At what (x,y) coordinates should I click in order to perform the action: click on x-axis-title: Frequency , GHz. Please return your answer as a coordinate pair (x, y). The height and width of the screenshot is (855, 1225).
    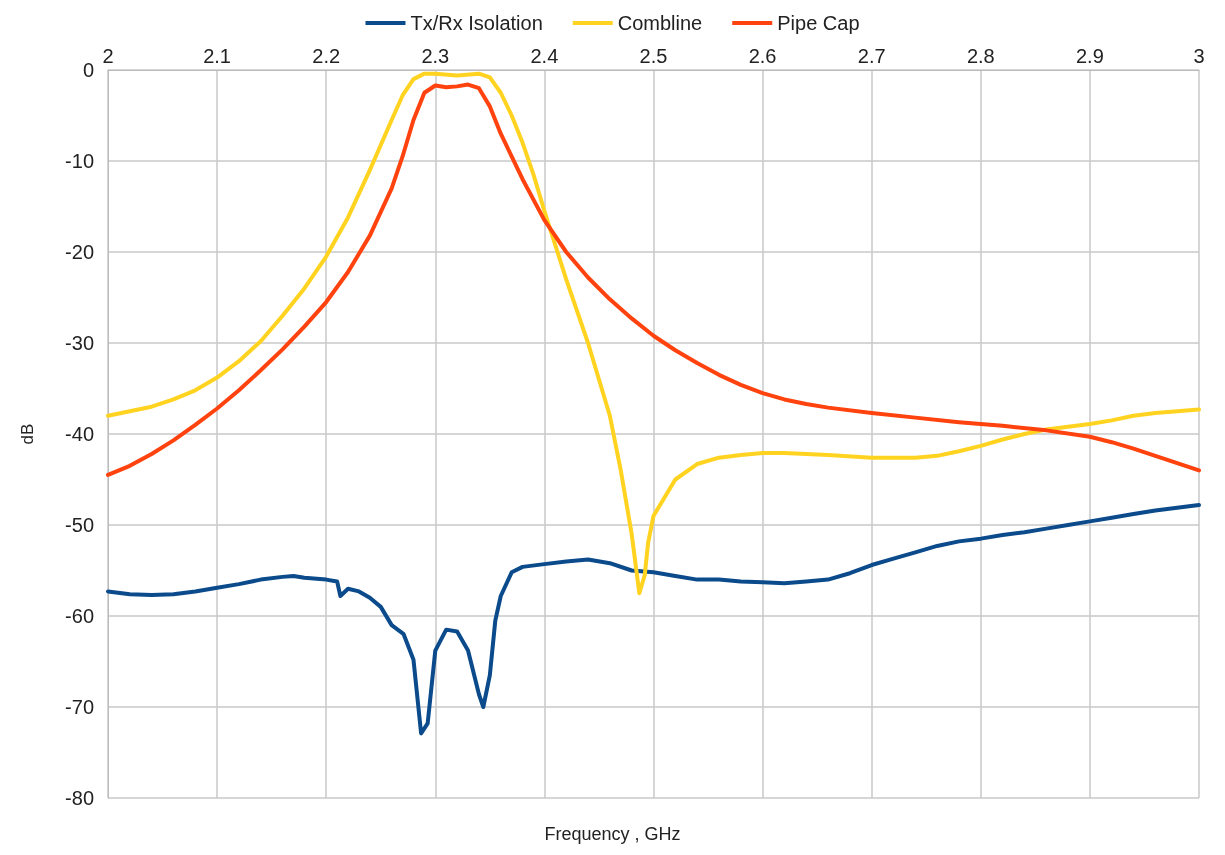
    Looking at the image, I should click on (612, 834).